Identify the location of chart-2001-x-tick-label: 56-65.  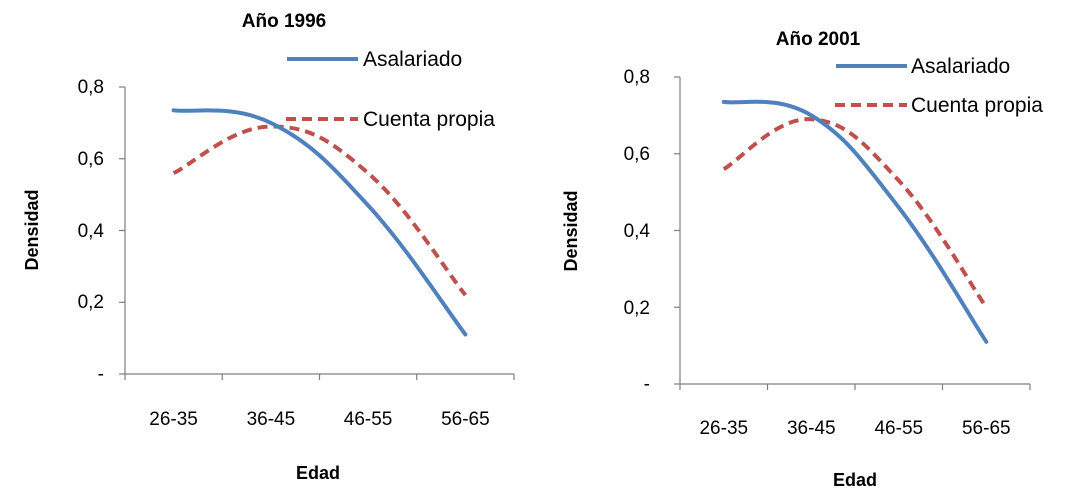
(986, 428).